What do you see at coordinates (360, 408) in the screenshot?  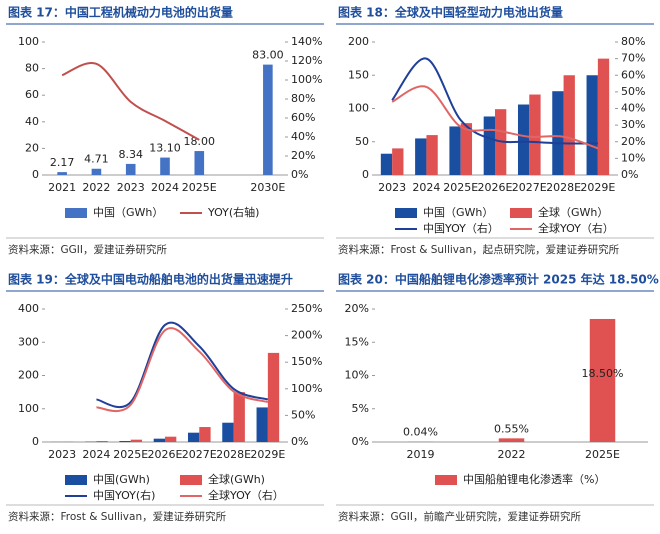 I see `y-tick-label: 5%` at bounding box center [360, 408].